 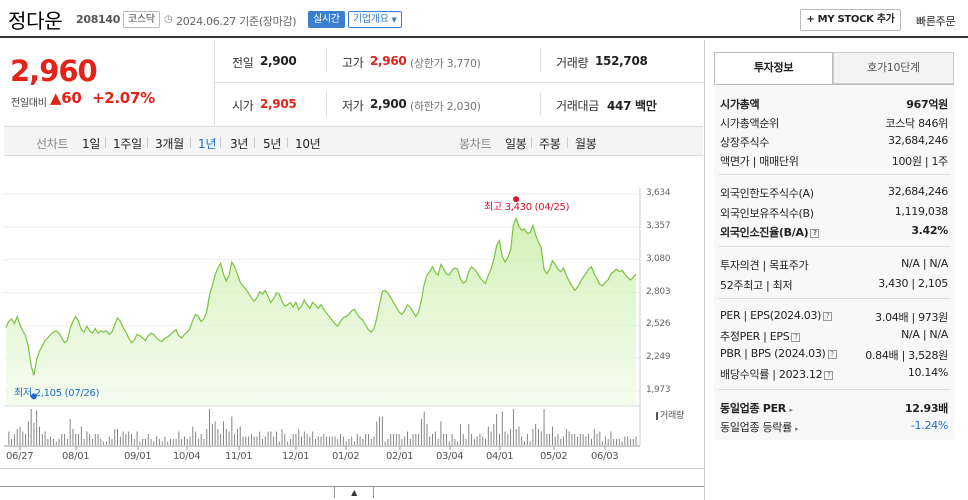 What do you see at coordinates (354, 492) in the screenshot?
I see `collapse-button: ▲` at bounding box center [354, 492].